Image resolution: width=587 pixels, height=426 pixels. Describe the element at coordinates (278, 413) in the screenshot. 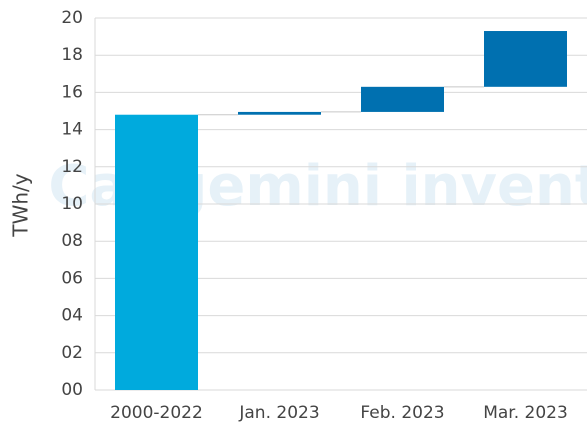

I see `x-tick-label: Jan. 2023` at that location.